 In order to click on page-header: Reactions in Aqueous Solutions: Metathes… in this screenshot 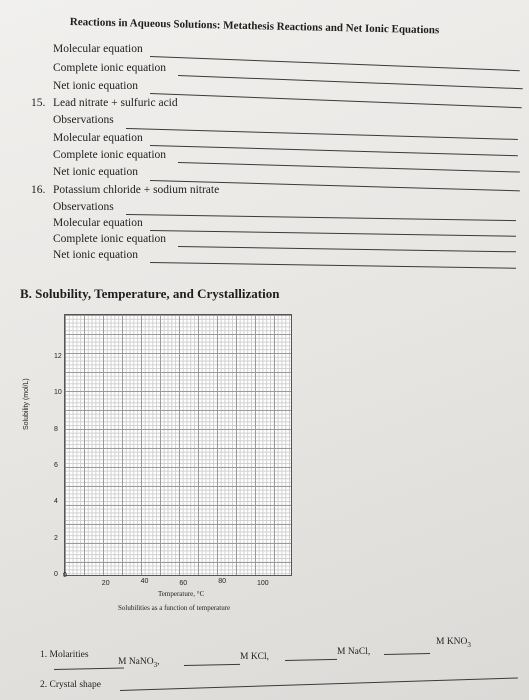, I will do `click(254, 26)`.